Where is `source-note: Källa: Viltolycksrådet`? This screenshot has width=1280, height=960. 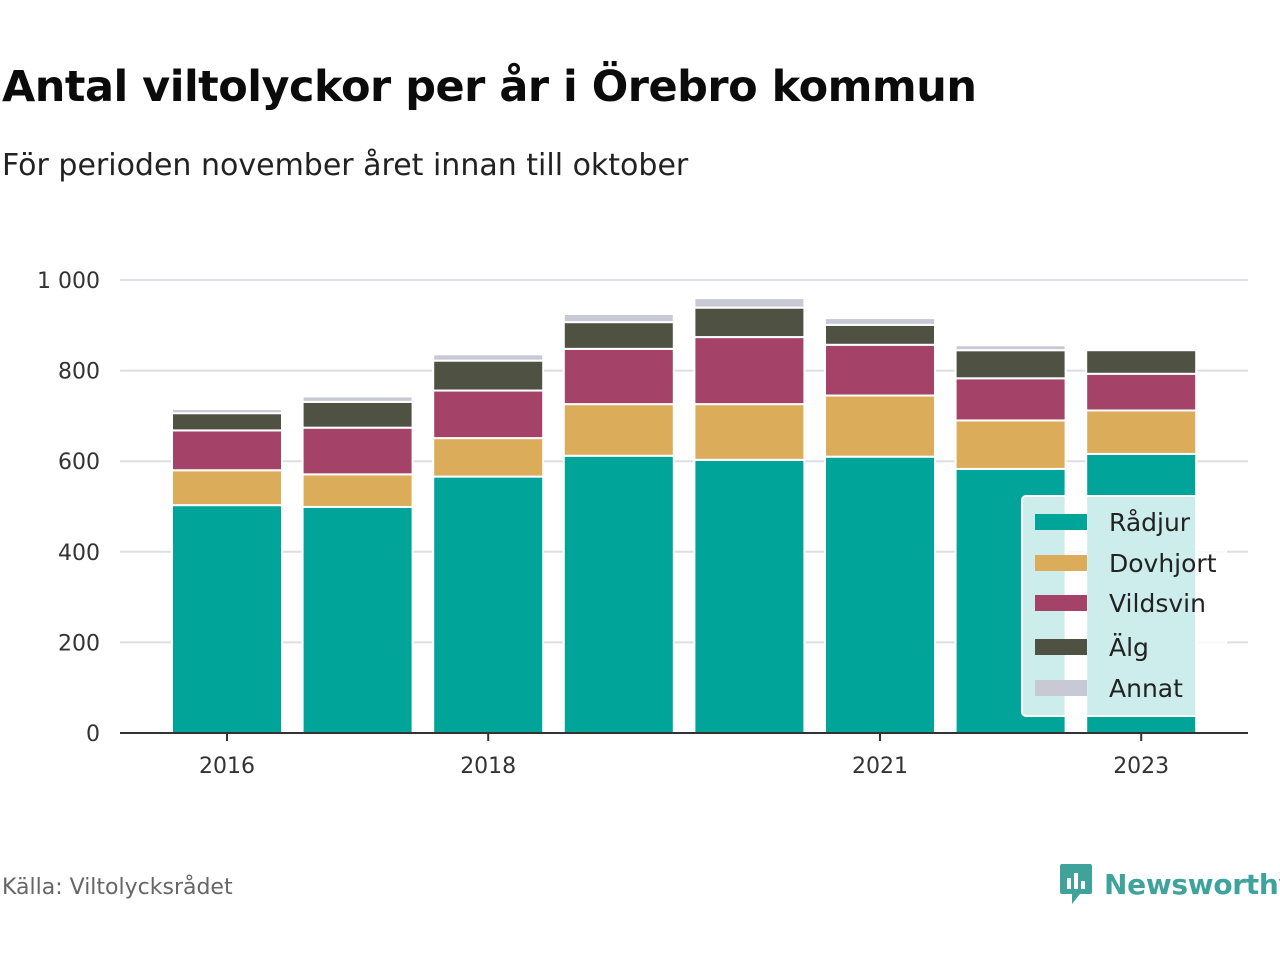 source-note: Källa: Viltolycksrådet is located at coordinates (117, 887).